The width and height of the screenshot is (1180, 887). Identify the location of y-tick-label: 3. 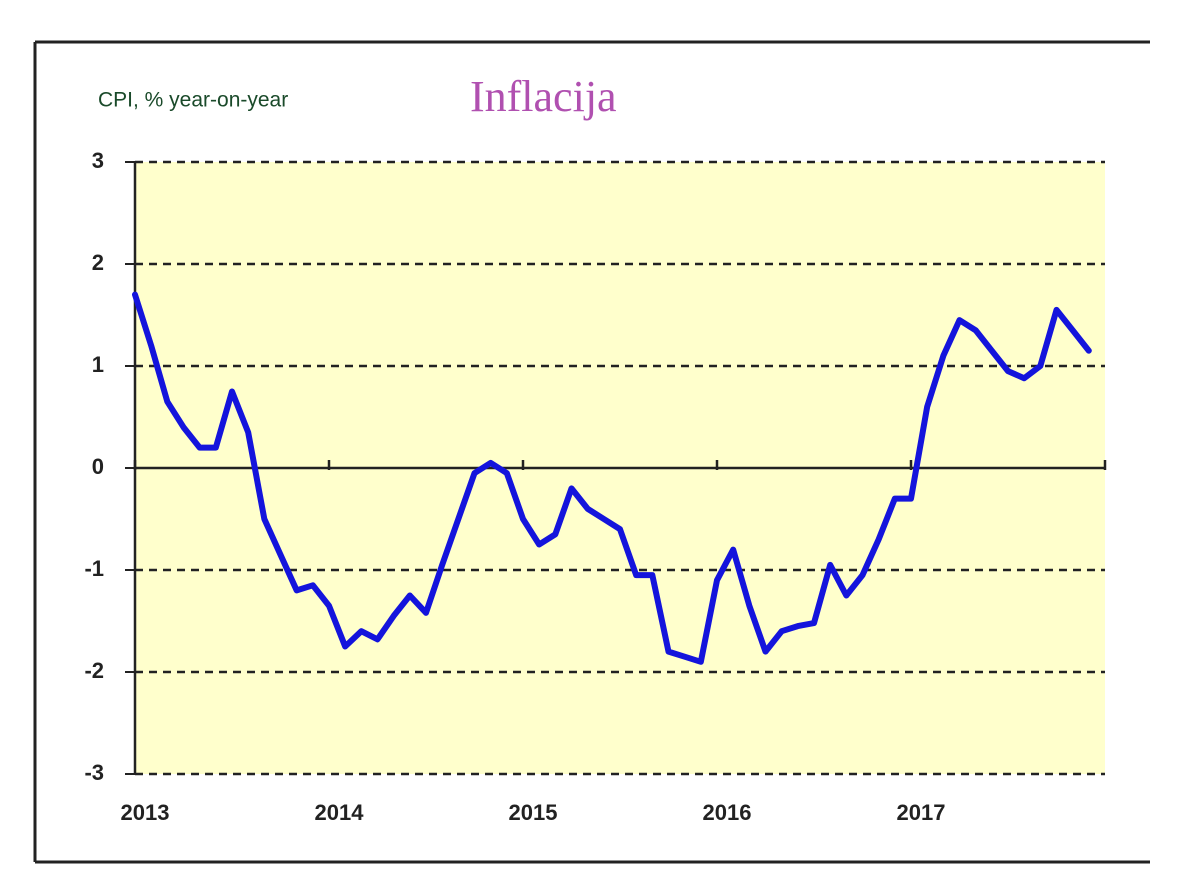
(98, 160).